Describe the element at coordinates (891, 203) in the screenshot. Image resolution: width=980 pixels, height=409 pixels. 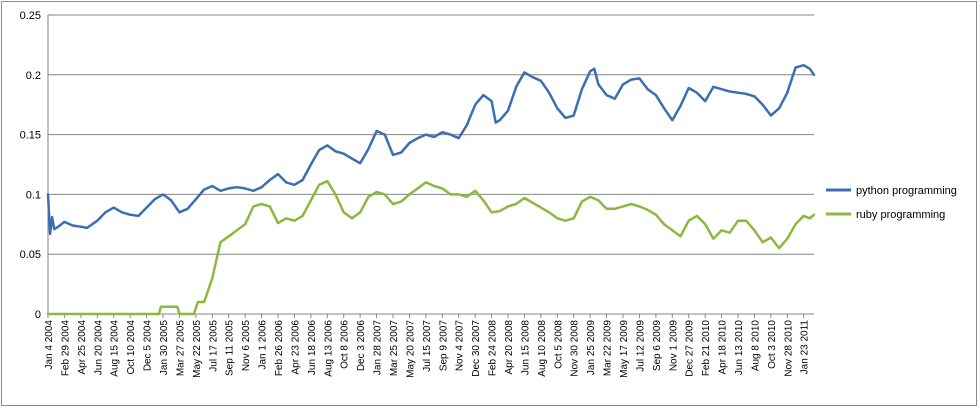
I see `legend: python programming ruby programming` at that location.